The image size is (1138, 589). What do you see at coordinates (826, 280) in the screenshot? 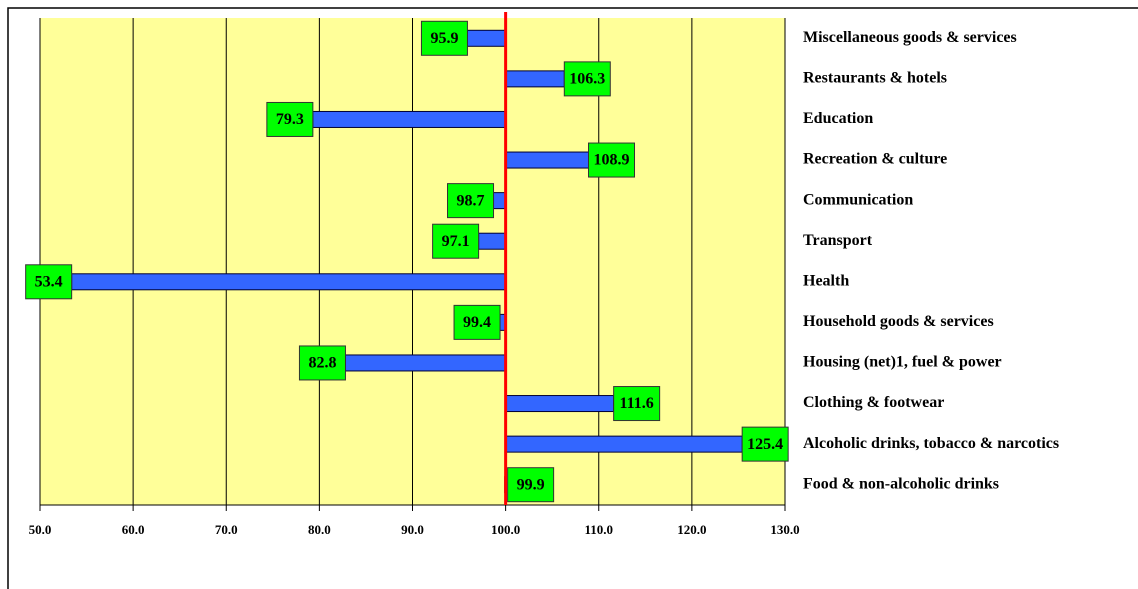
I see `category-label: Health` at bounding box center [826, 280].